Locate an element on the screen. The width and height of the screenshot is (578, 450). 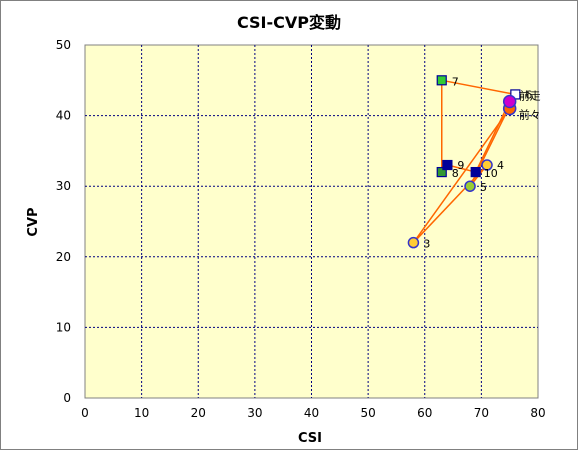
point-label-6: 6 is located at coordinates (528, 94).